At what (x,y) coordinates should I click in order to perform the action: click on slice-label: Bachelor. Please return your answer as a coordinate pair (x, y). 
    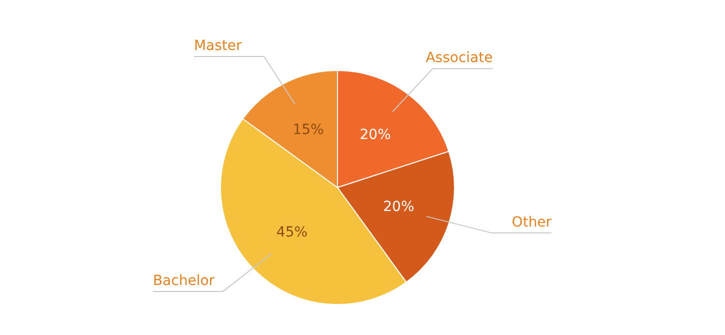
    Looking at the image, I should click on (183, 281).